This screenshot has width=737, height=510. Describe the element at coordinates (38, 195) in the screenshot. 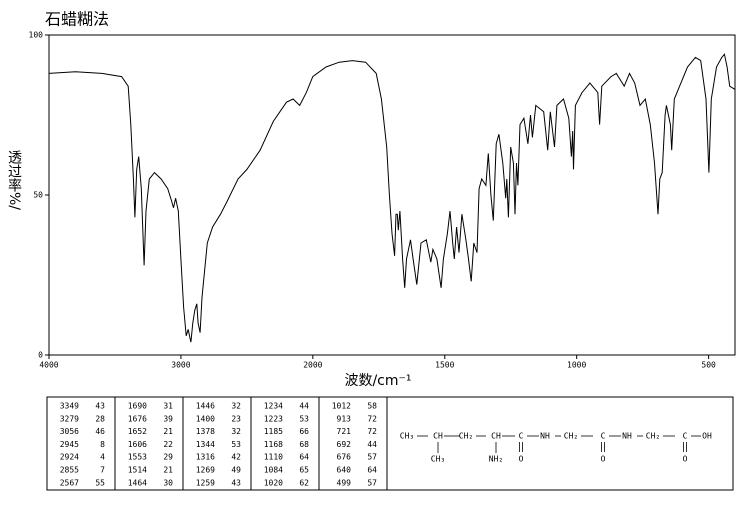

I see `y-tick-label: 50` at that location.